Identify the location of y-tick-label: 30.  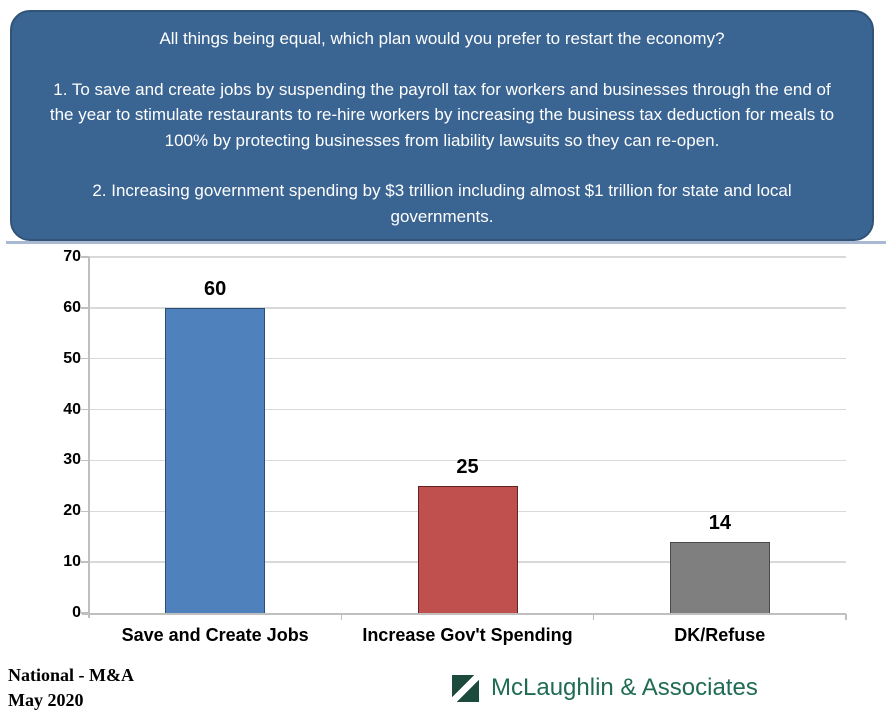
(72, 460).